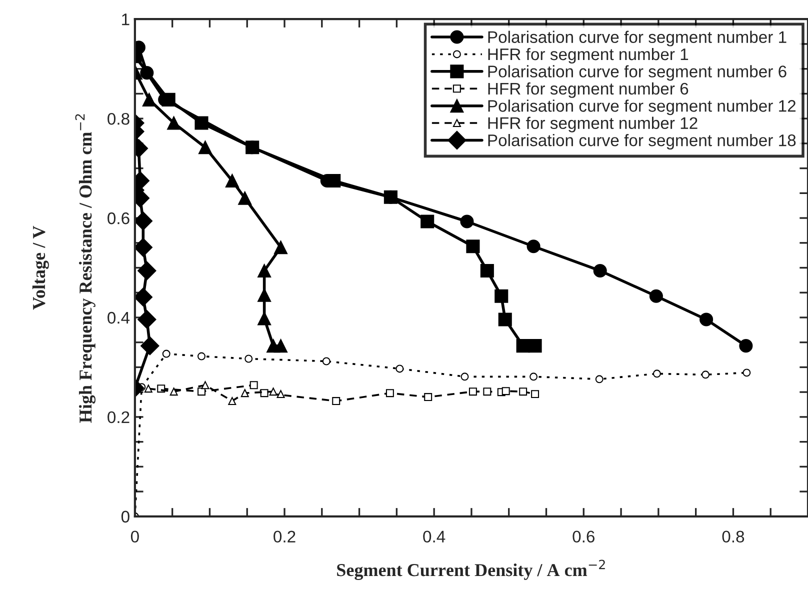 The height and width of the screenshot is (597, 808). What do you see at coordinates (64, 268) in the screenshot?
I see `text: Voltage / V High Frequency Resistance / Ohm cm$^{−2}$` at bounding box center [64, 268].